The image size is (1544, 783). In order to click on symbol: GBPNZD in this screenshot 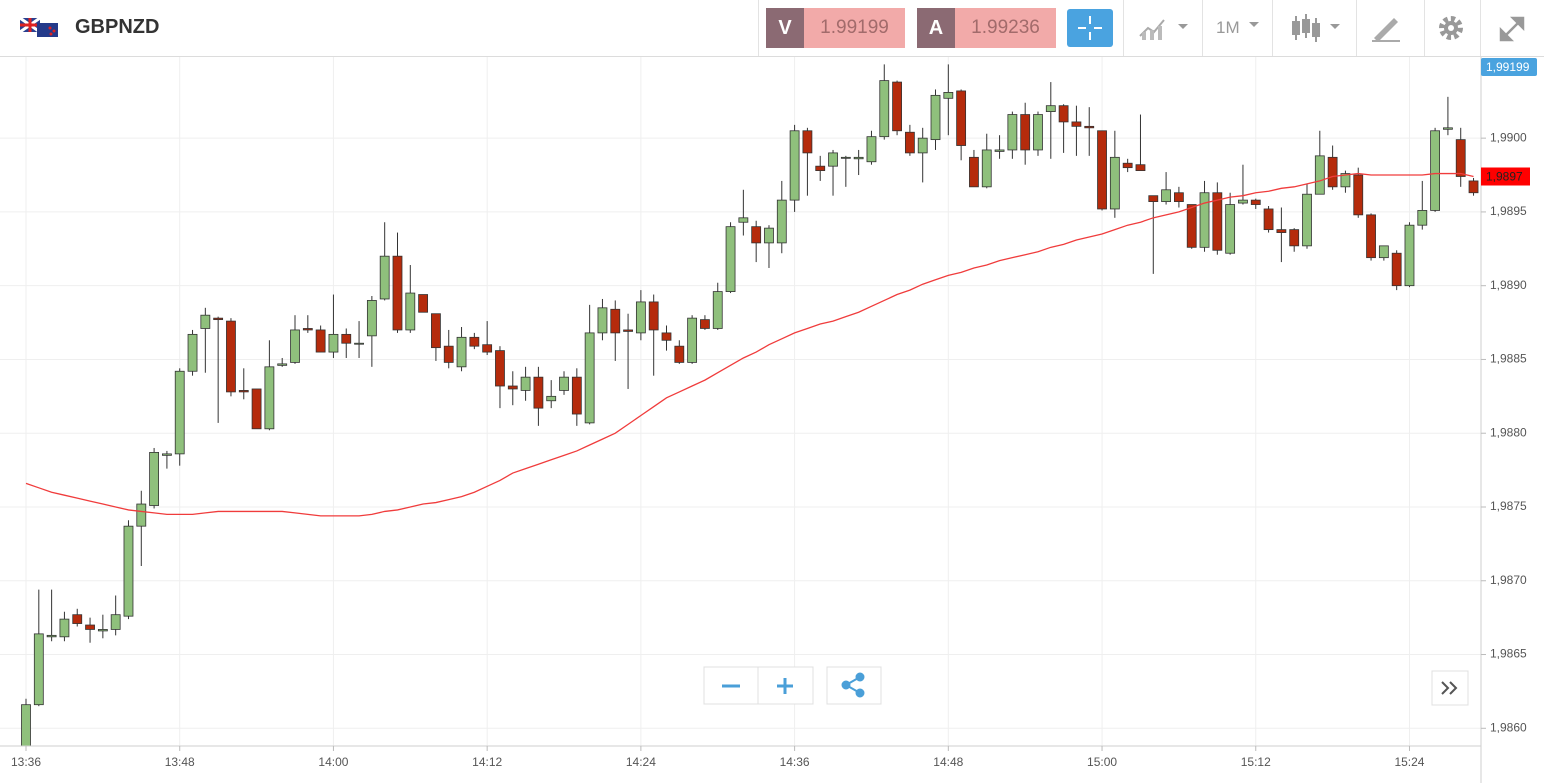, I will do `click(117, 27)`.